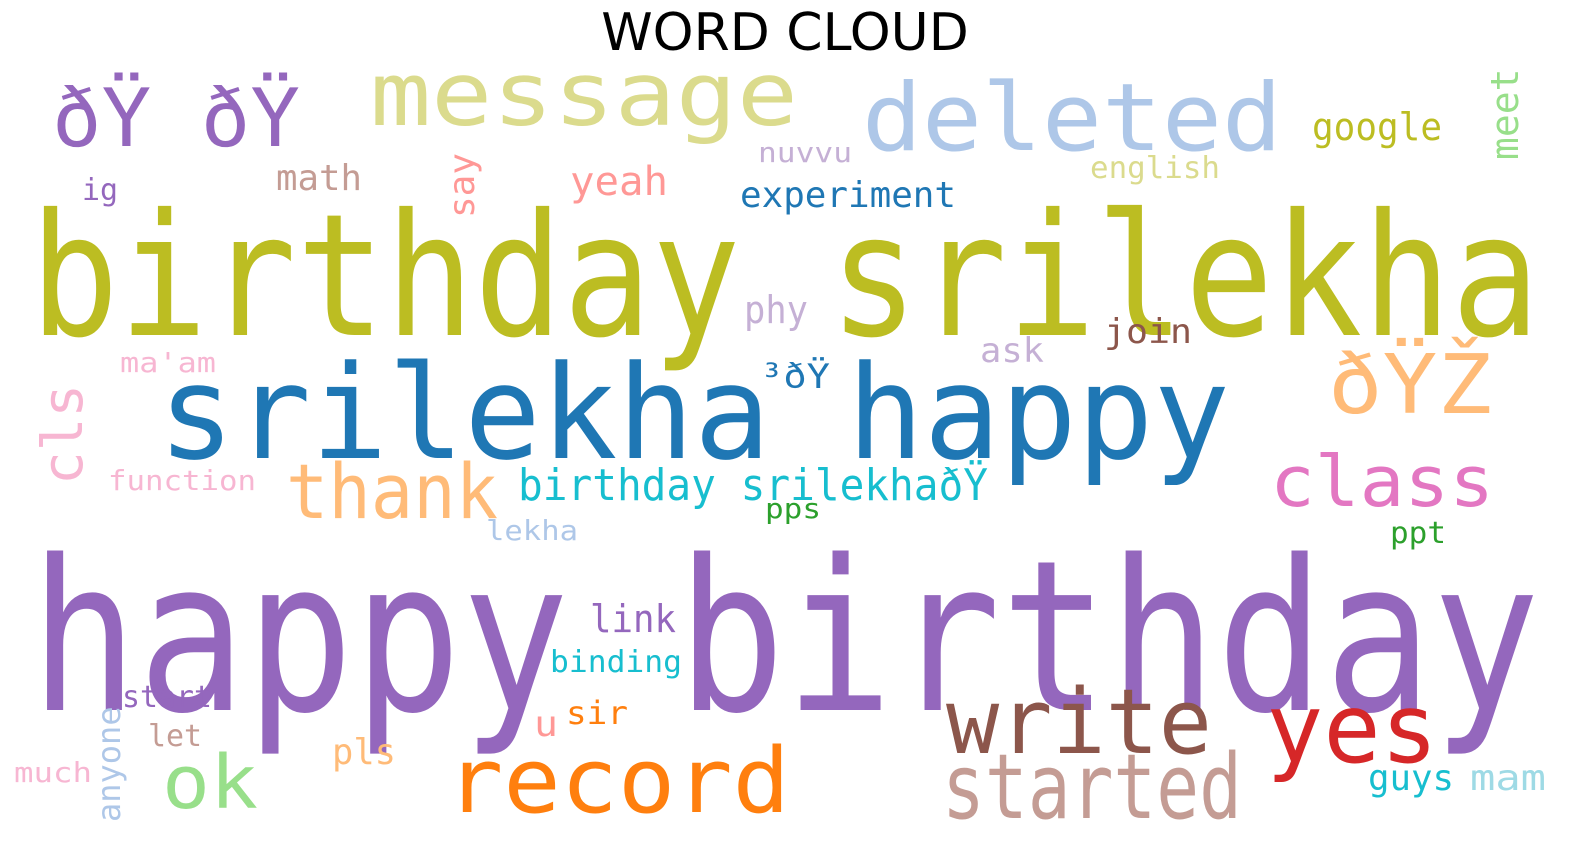 The width and height of the screenshot is (1570, 849). I want to click on cloud-word: cls, so click(63, 434).